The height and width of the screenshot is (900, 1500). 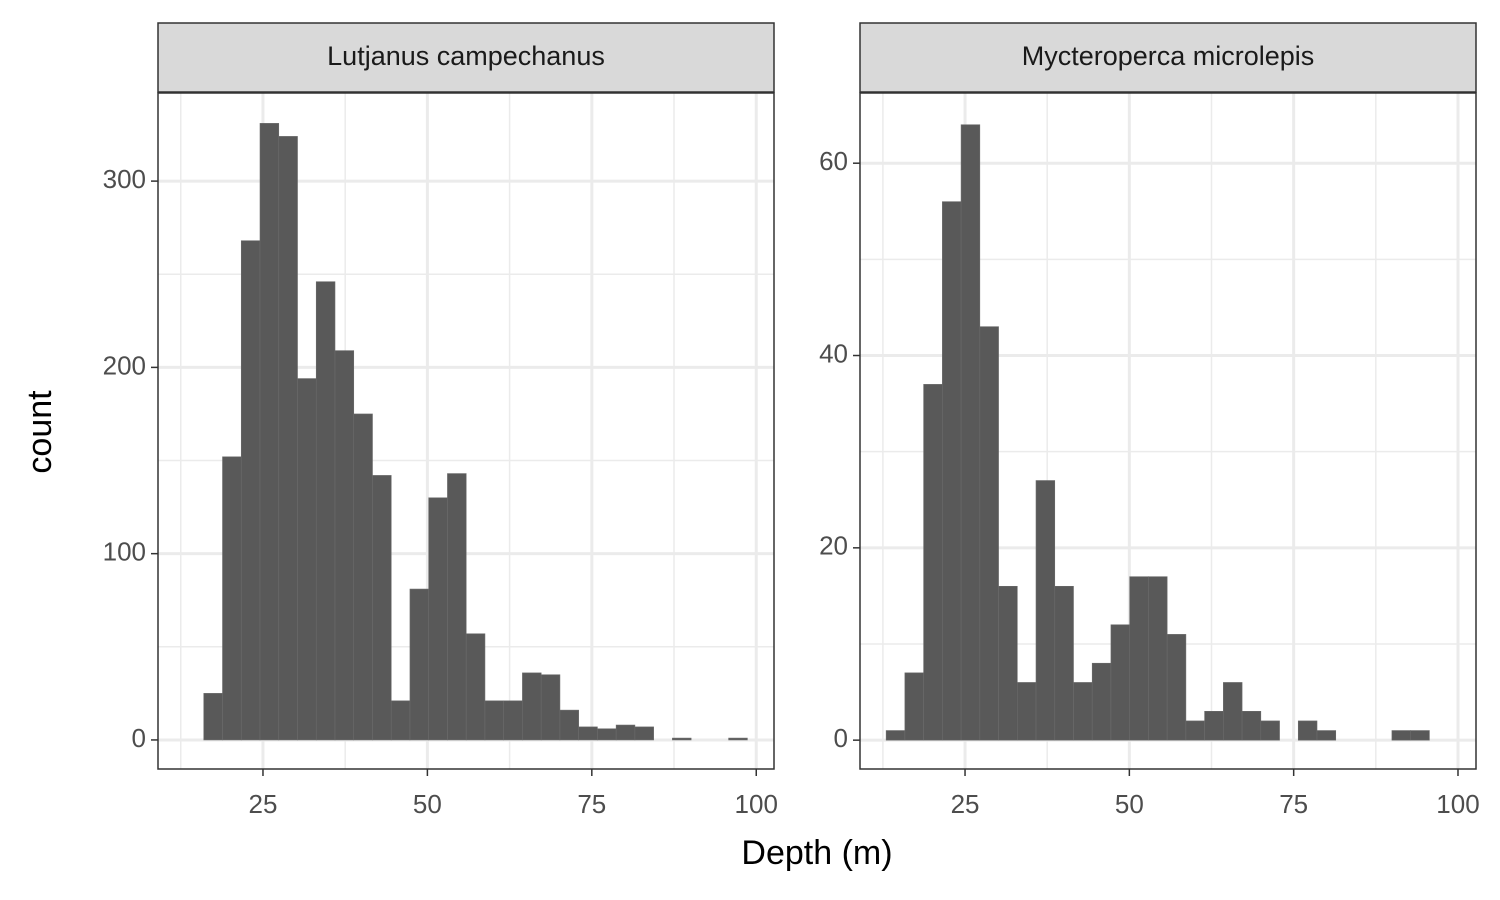 What do you see at coordinates (40, 432) in the screenshot?
I see `y-axis-title: count` at bounding box center [40, 432].